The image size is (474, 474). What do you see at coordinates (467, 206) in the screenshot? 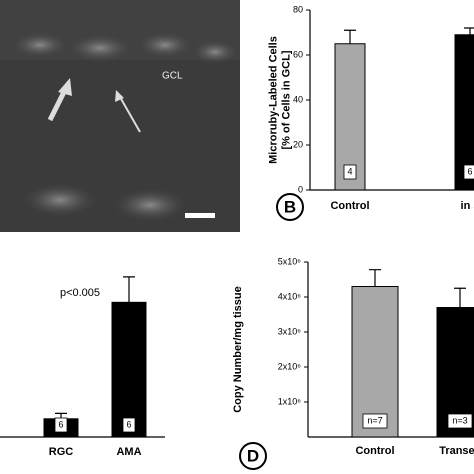
I see `x-tick-label: in s` at bounding box center [467, 206].